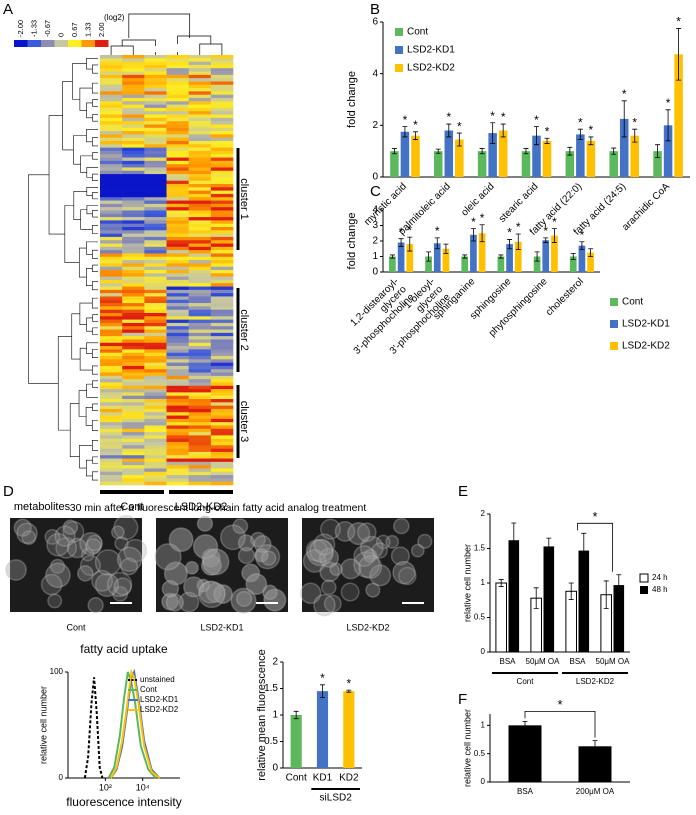 This screenshot has width=696, height=815. What do you see at coordinates (75, 43) in the screenshot?
I see `color-scale-swatch` at bounding box center [75, 43].